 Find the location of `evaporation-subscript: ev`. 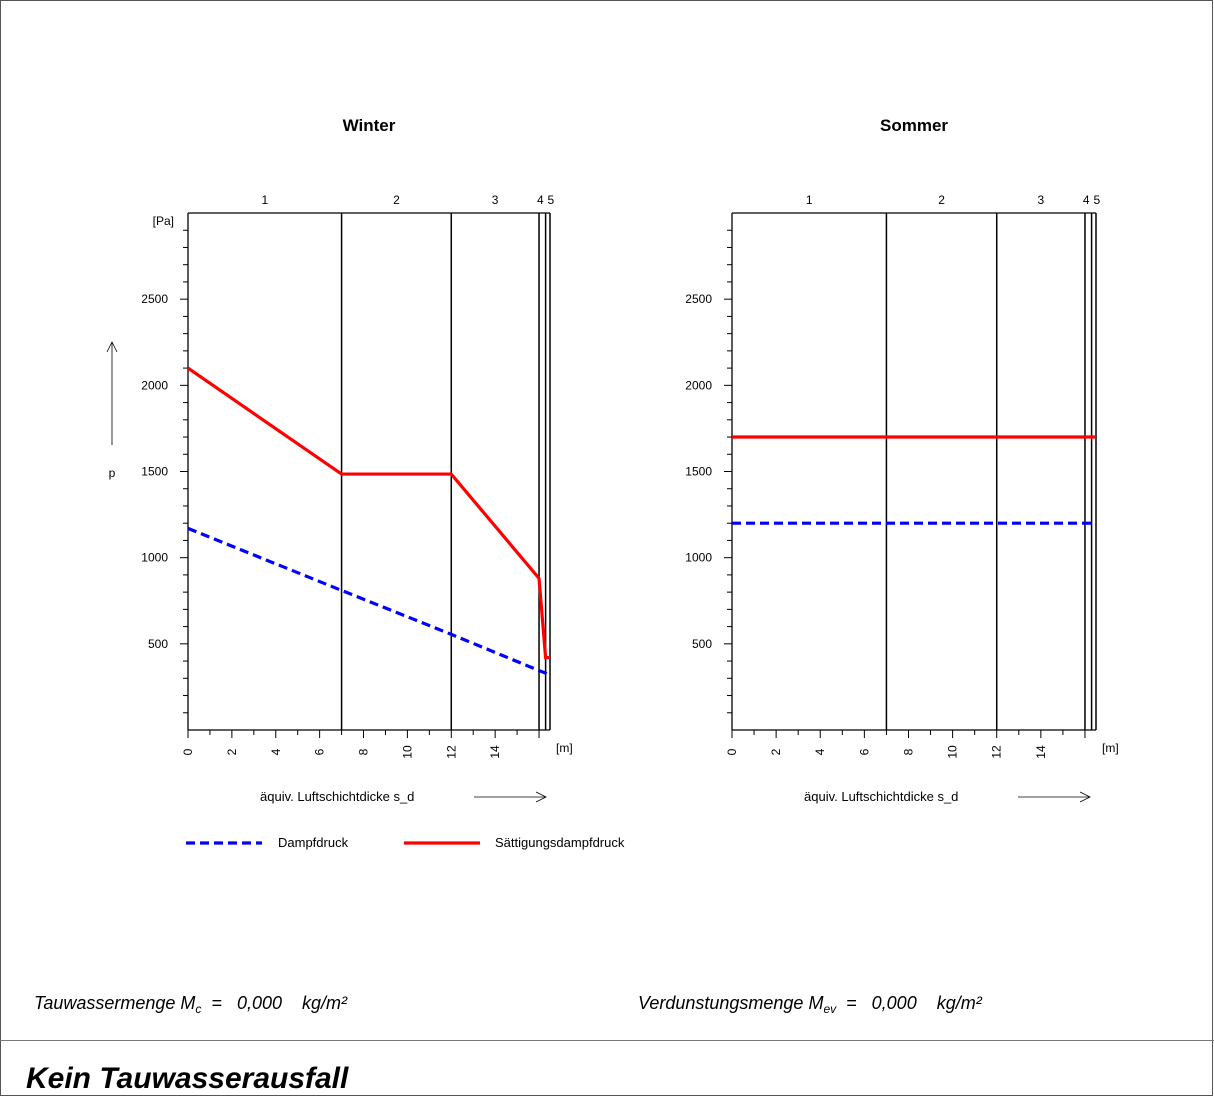

evaporation-subscript: ev is located at coordinates (830, 1009).